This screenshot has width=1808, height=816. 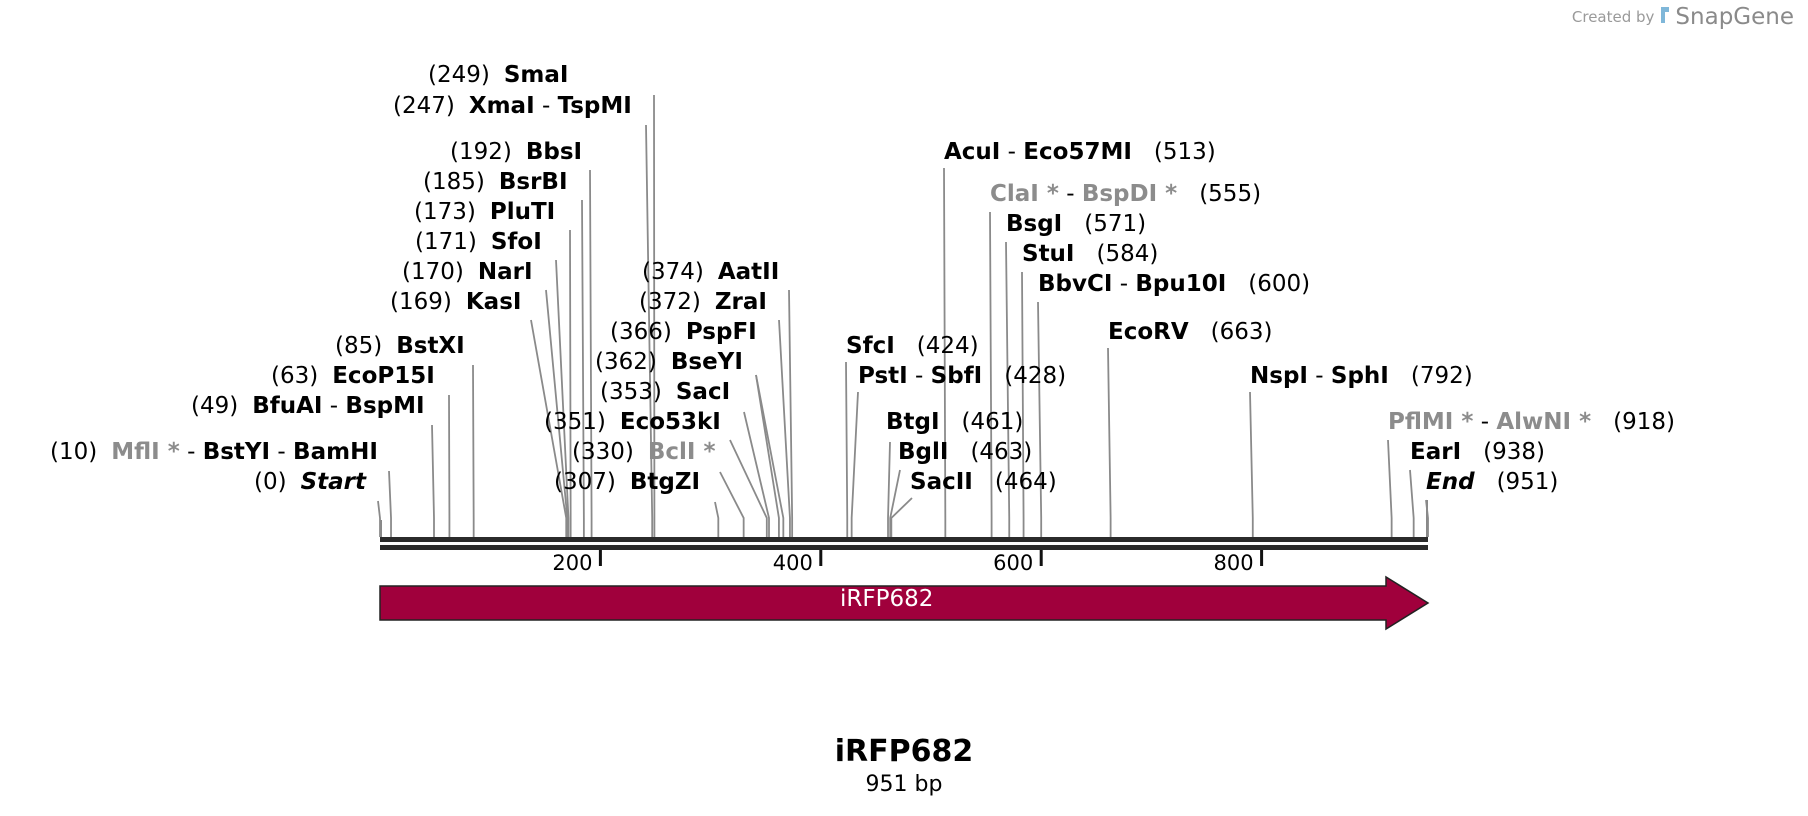 I want to click on enzyme-name: AcuI, so click(x=972, y=152).